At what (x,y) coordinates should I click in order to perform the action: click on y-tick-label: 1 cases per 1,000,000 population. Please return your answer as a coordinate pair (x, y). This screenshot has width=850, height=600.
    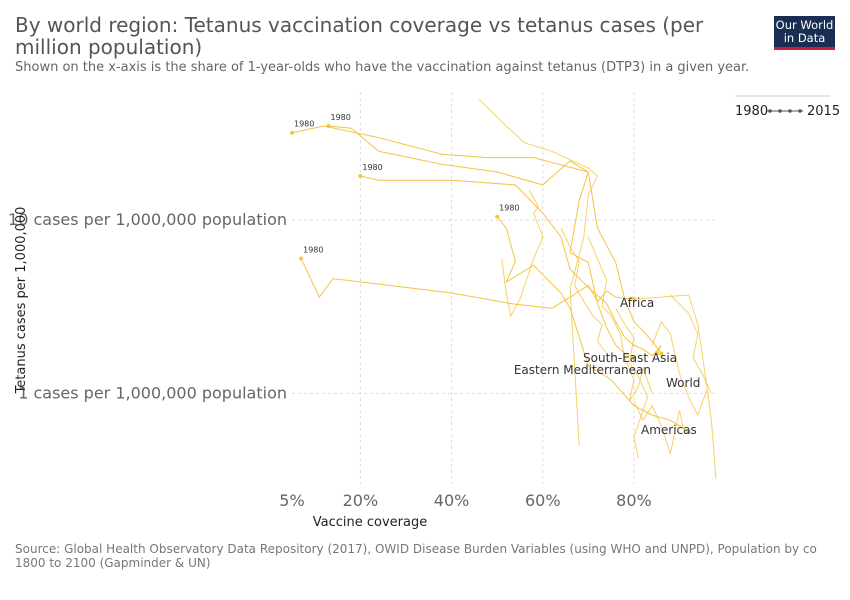
    Looking at the image, I should click on (152, 392).